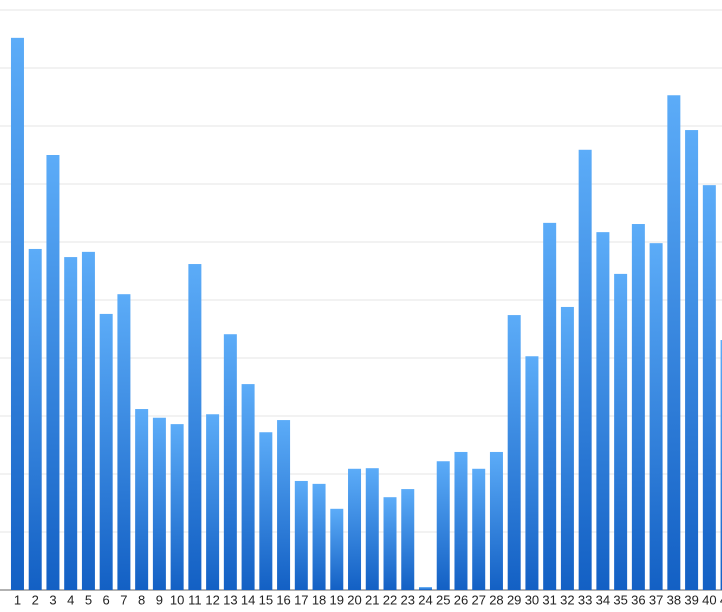 The width and height of the screenshot is (722, 612). What do you see at coordinates (620, 599) in the screenshot?
I see `x-tick-label: 35` at bounding box center [620, 599].